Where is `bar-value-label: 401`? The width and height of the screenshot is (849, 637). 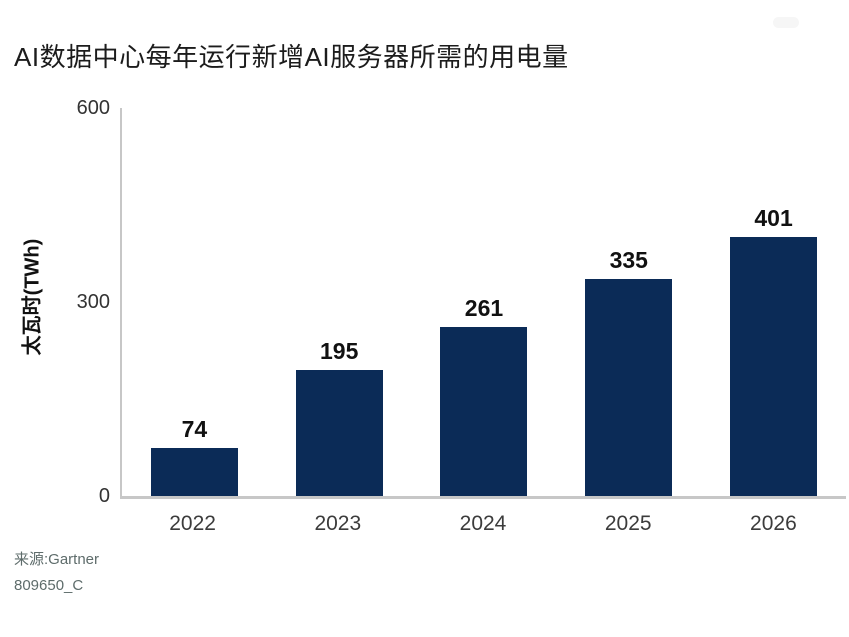
bar-value-label: 401 is located at coordinates (773, 217).